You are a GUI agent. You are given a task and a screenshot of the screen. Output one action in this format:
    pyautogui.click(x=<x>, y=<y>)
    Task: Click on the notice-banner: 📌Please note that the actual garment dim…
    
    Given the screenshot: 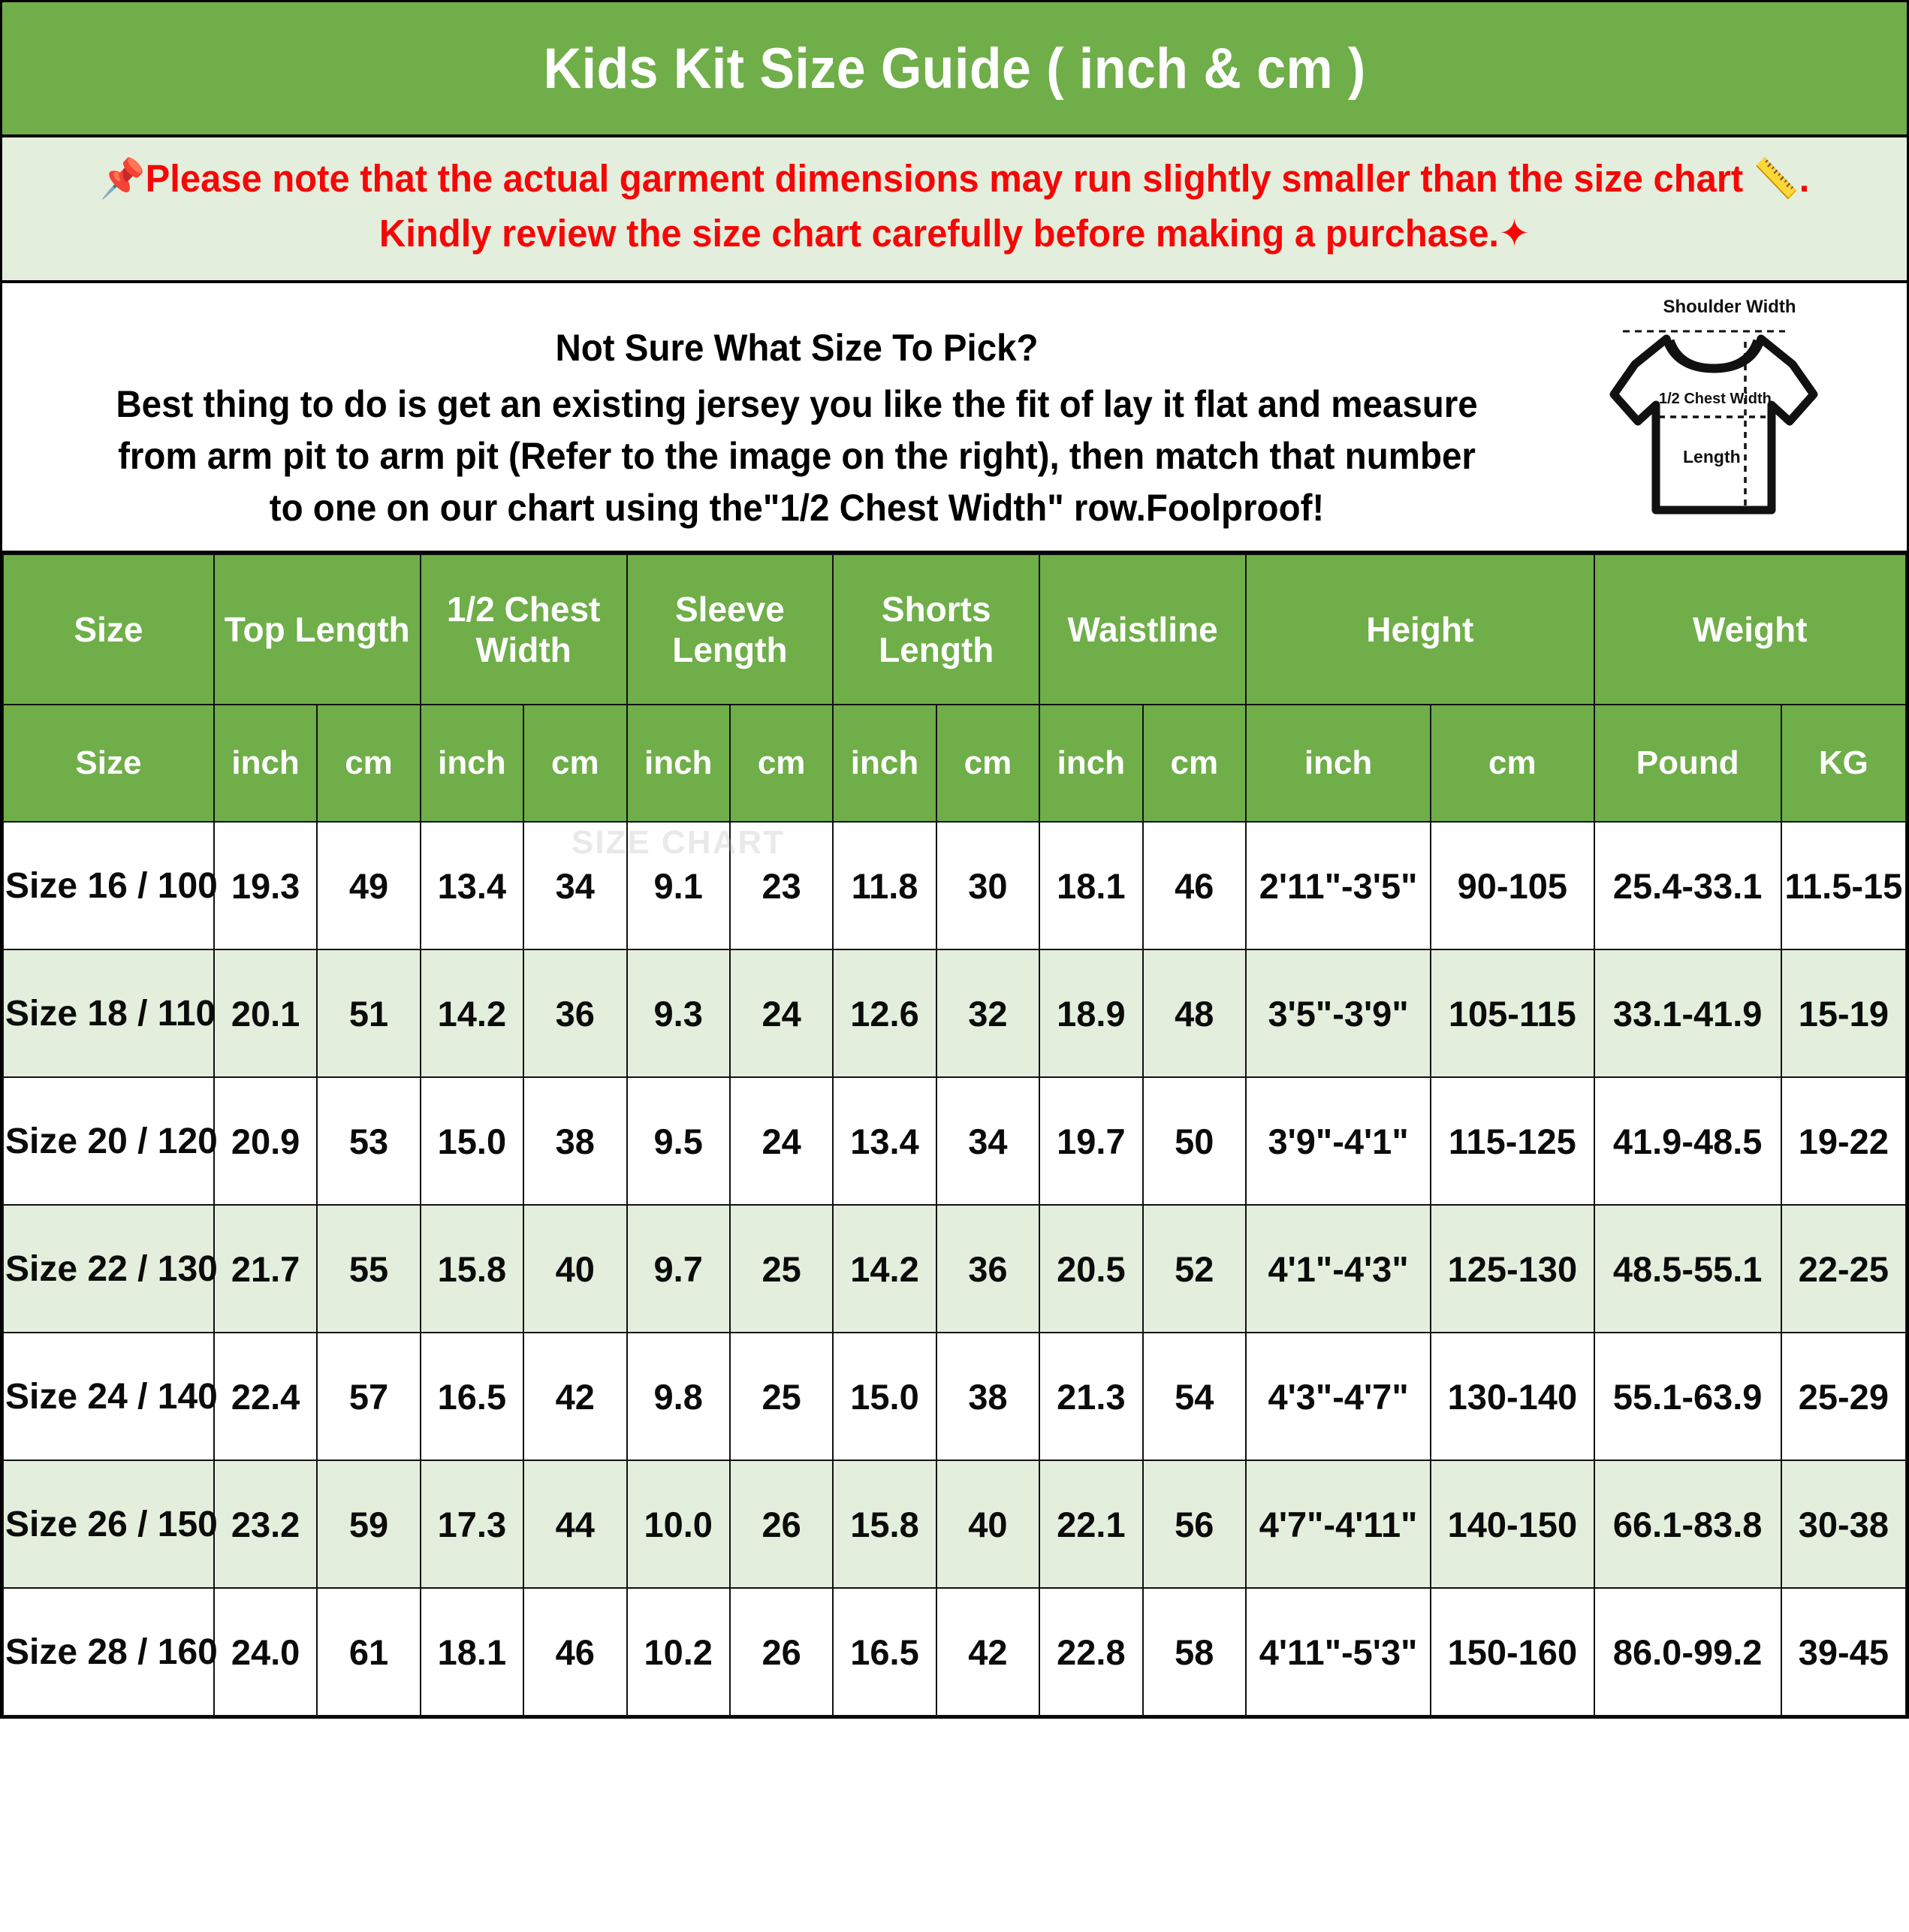 What is the action you would take?
    pyautogui.click(x=954, y=210)
    